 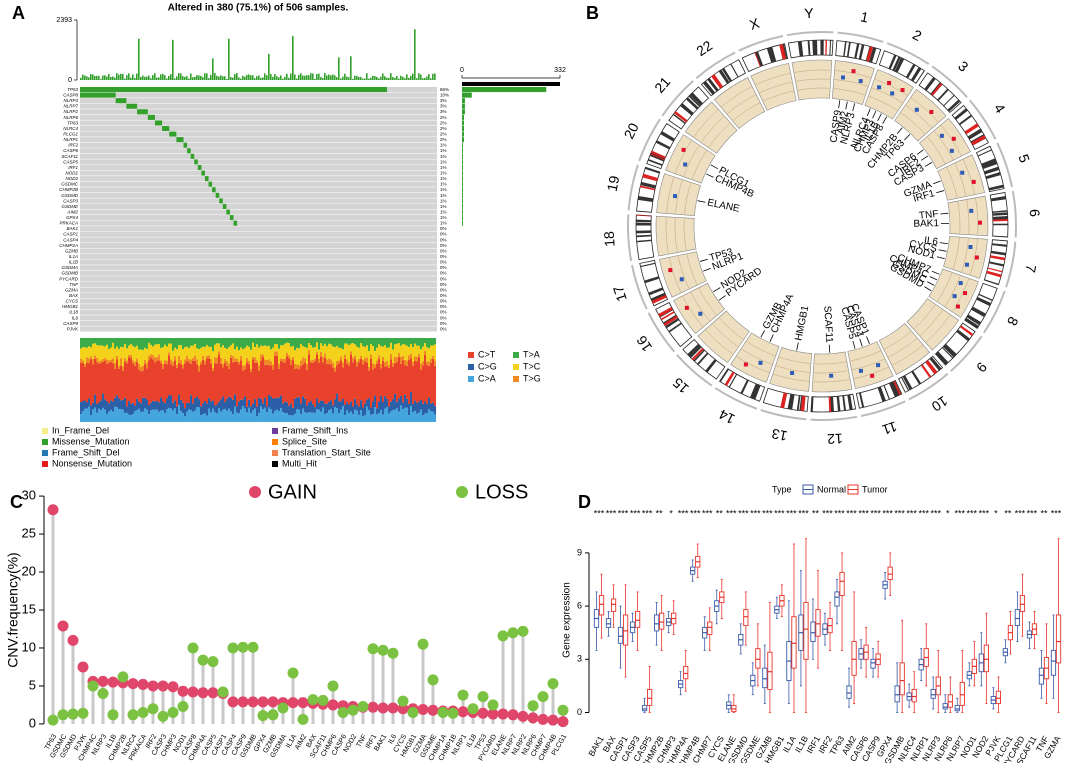 What do you see at coordinates (782, 489) in the screenshot?
I see `legend-title: Type` at bounding box center [782, 489].